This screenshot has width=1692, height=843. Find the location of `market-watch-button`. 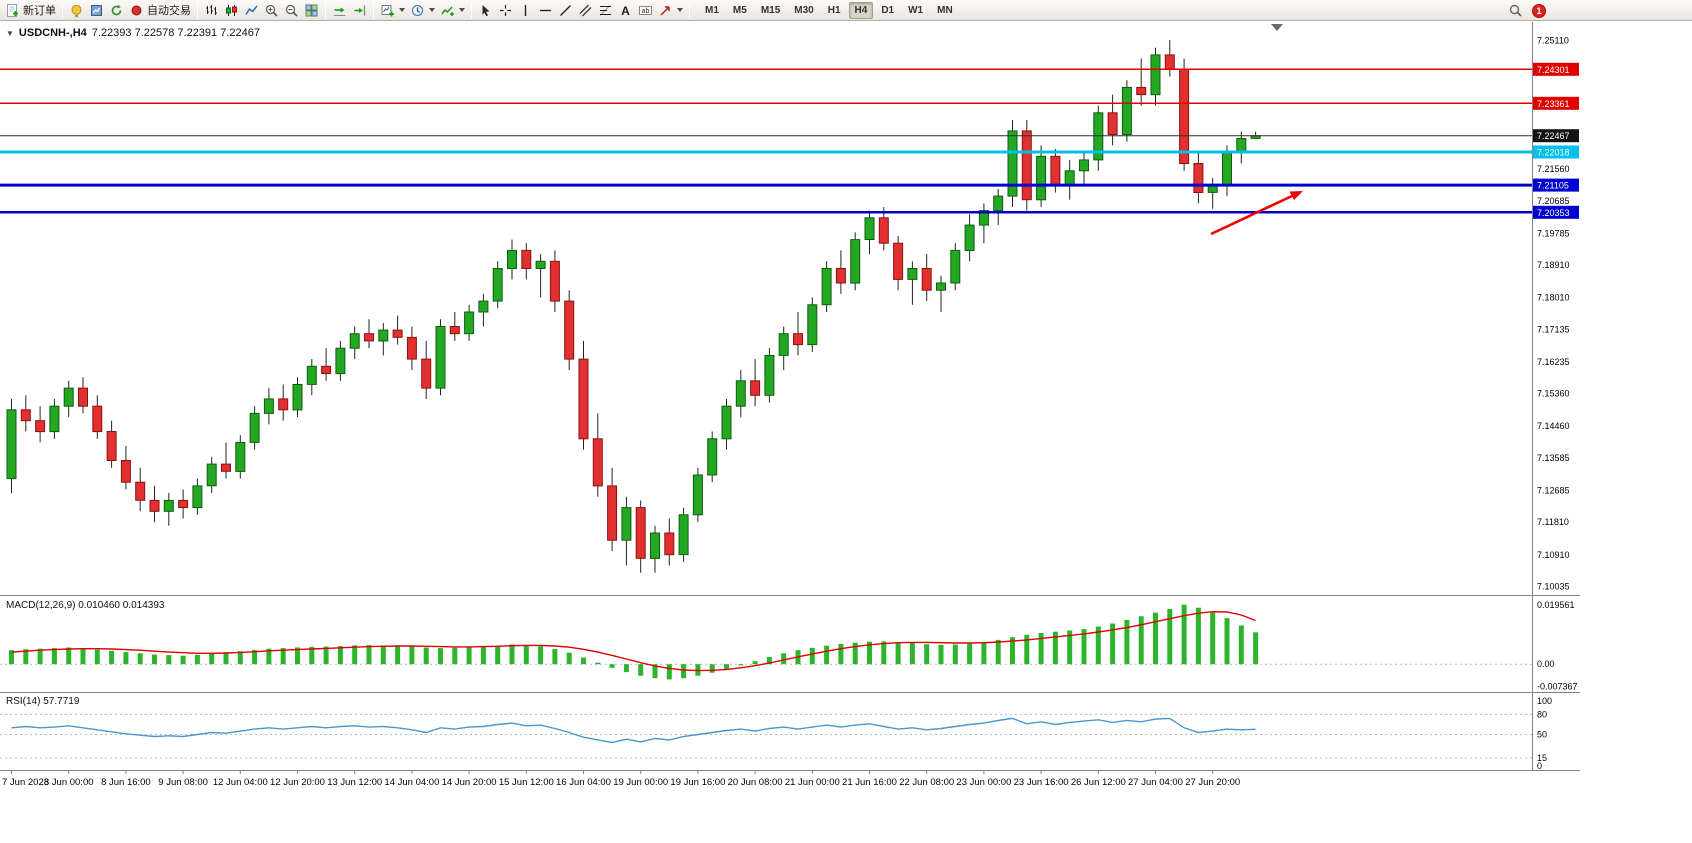

market-watch-button is located at coordinates (96, 10).